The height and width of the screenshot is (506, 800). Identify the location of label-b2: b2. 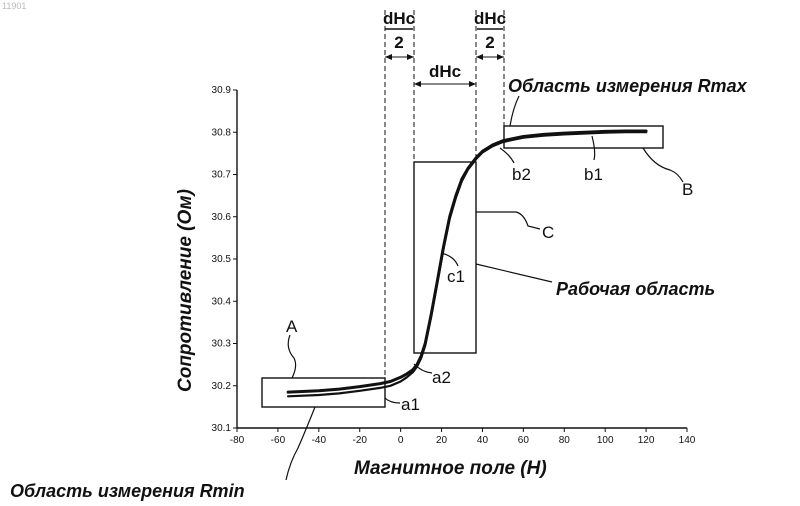
(521, 174).